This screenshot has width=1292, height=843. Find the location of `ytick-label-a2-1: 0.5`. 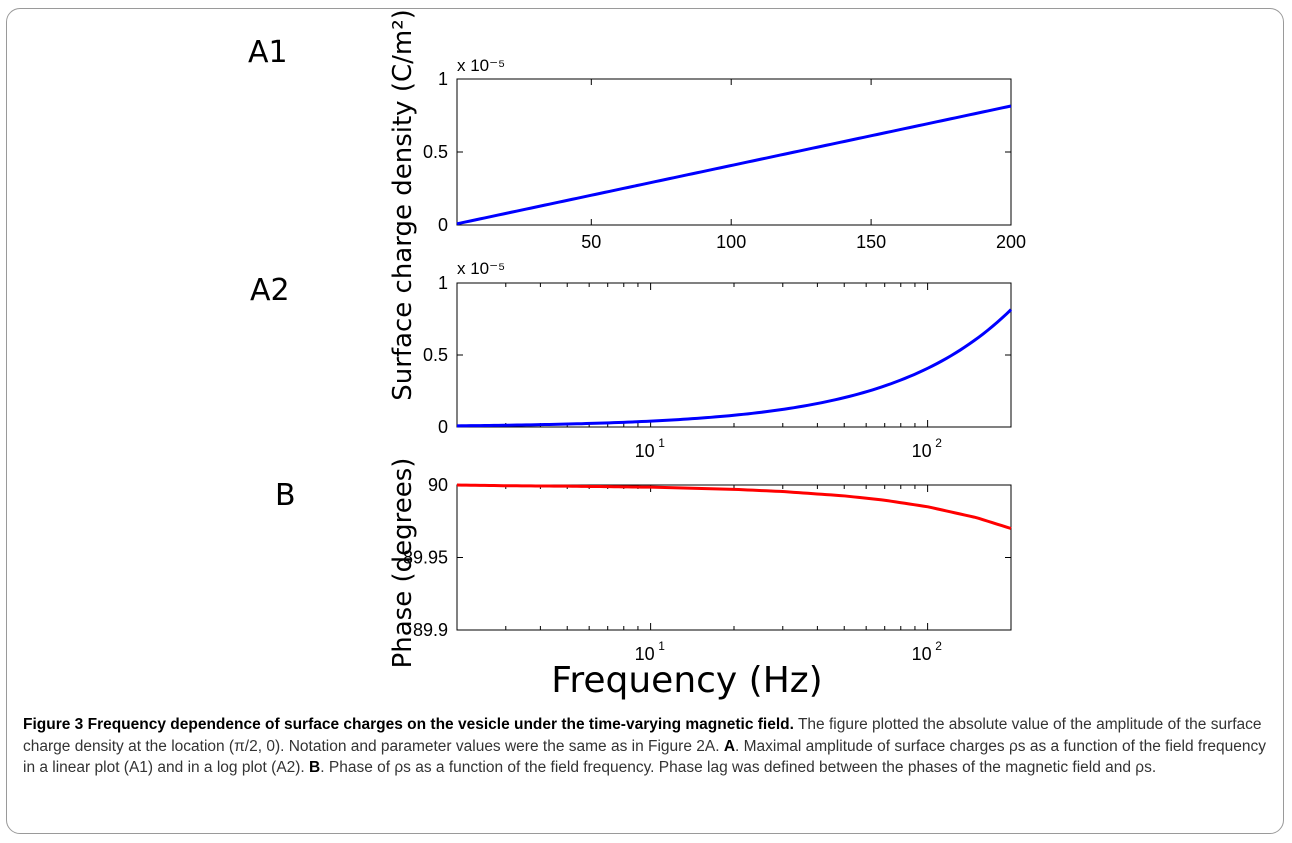

ytick-label-a2-1: 0.5 is located at coordinates (435, 355).